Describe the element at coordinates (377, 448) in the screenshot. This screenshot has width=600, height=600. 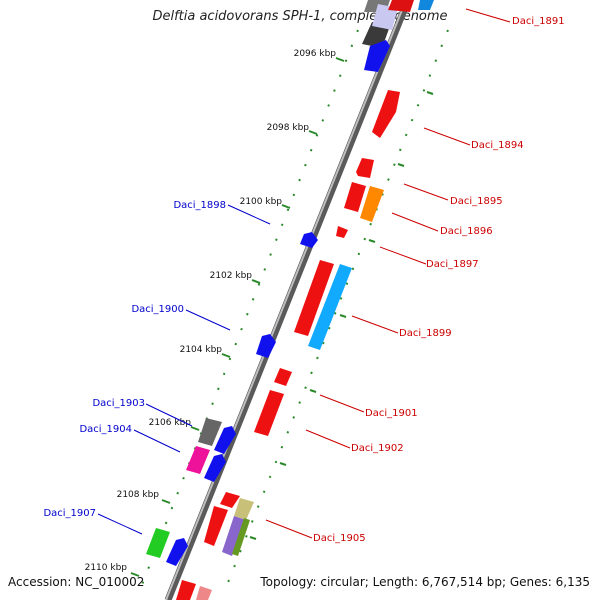
I see `gene-label-daci-1902: Daci_1902` at that location.